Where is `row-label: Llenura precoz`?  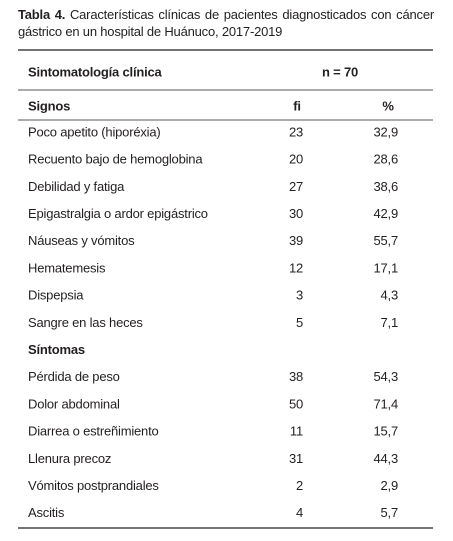 row-label: Llenura precoz is located at coordinates (69, 458).